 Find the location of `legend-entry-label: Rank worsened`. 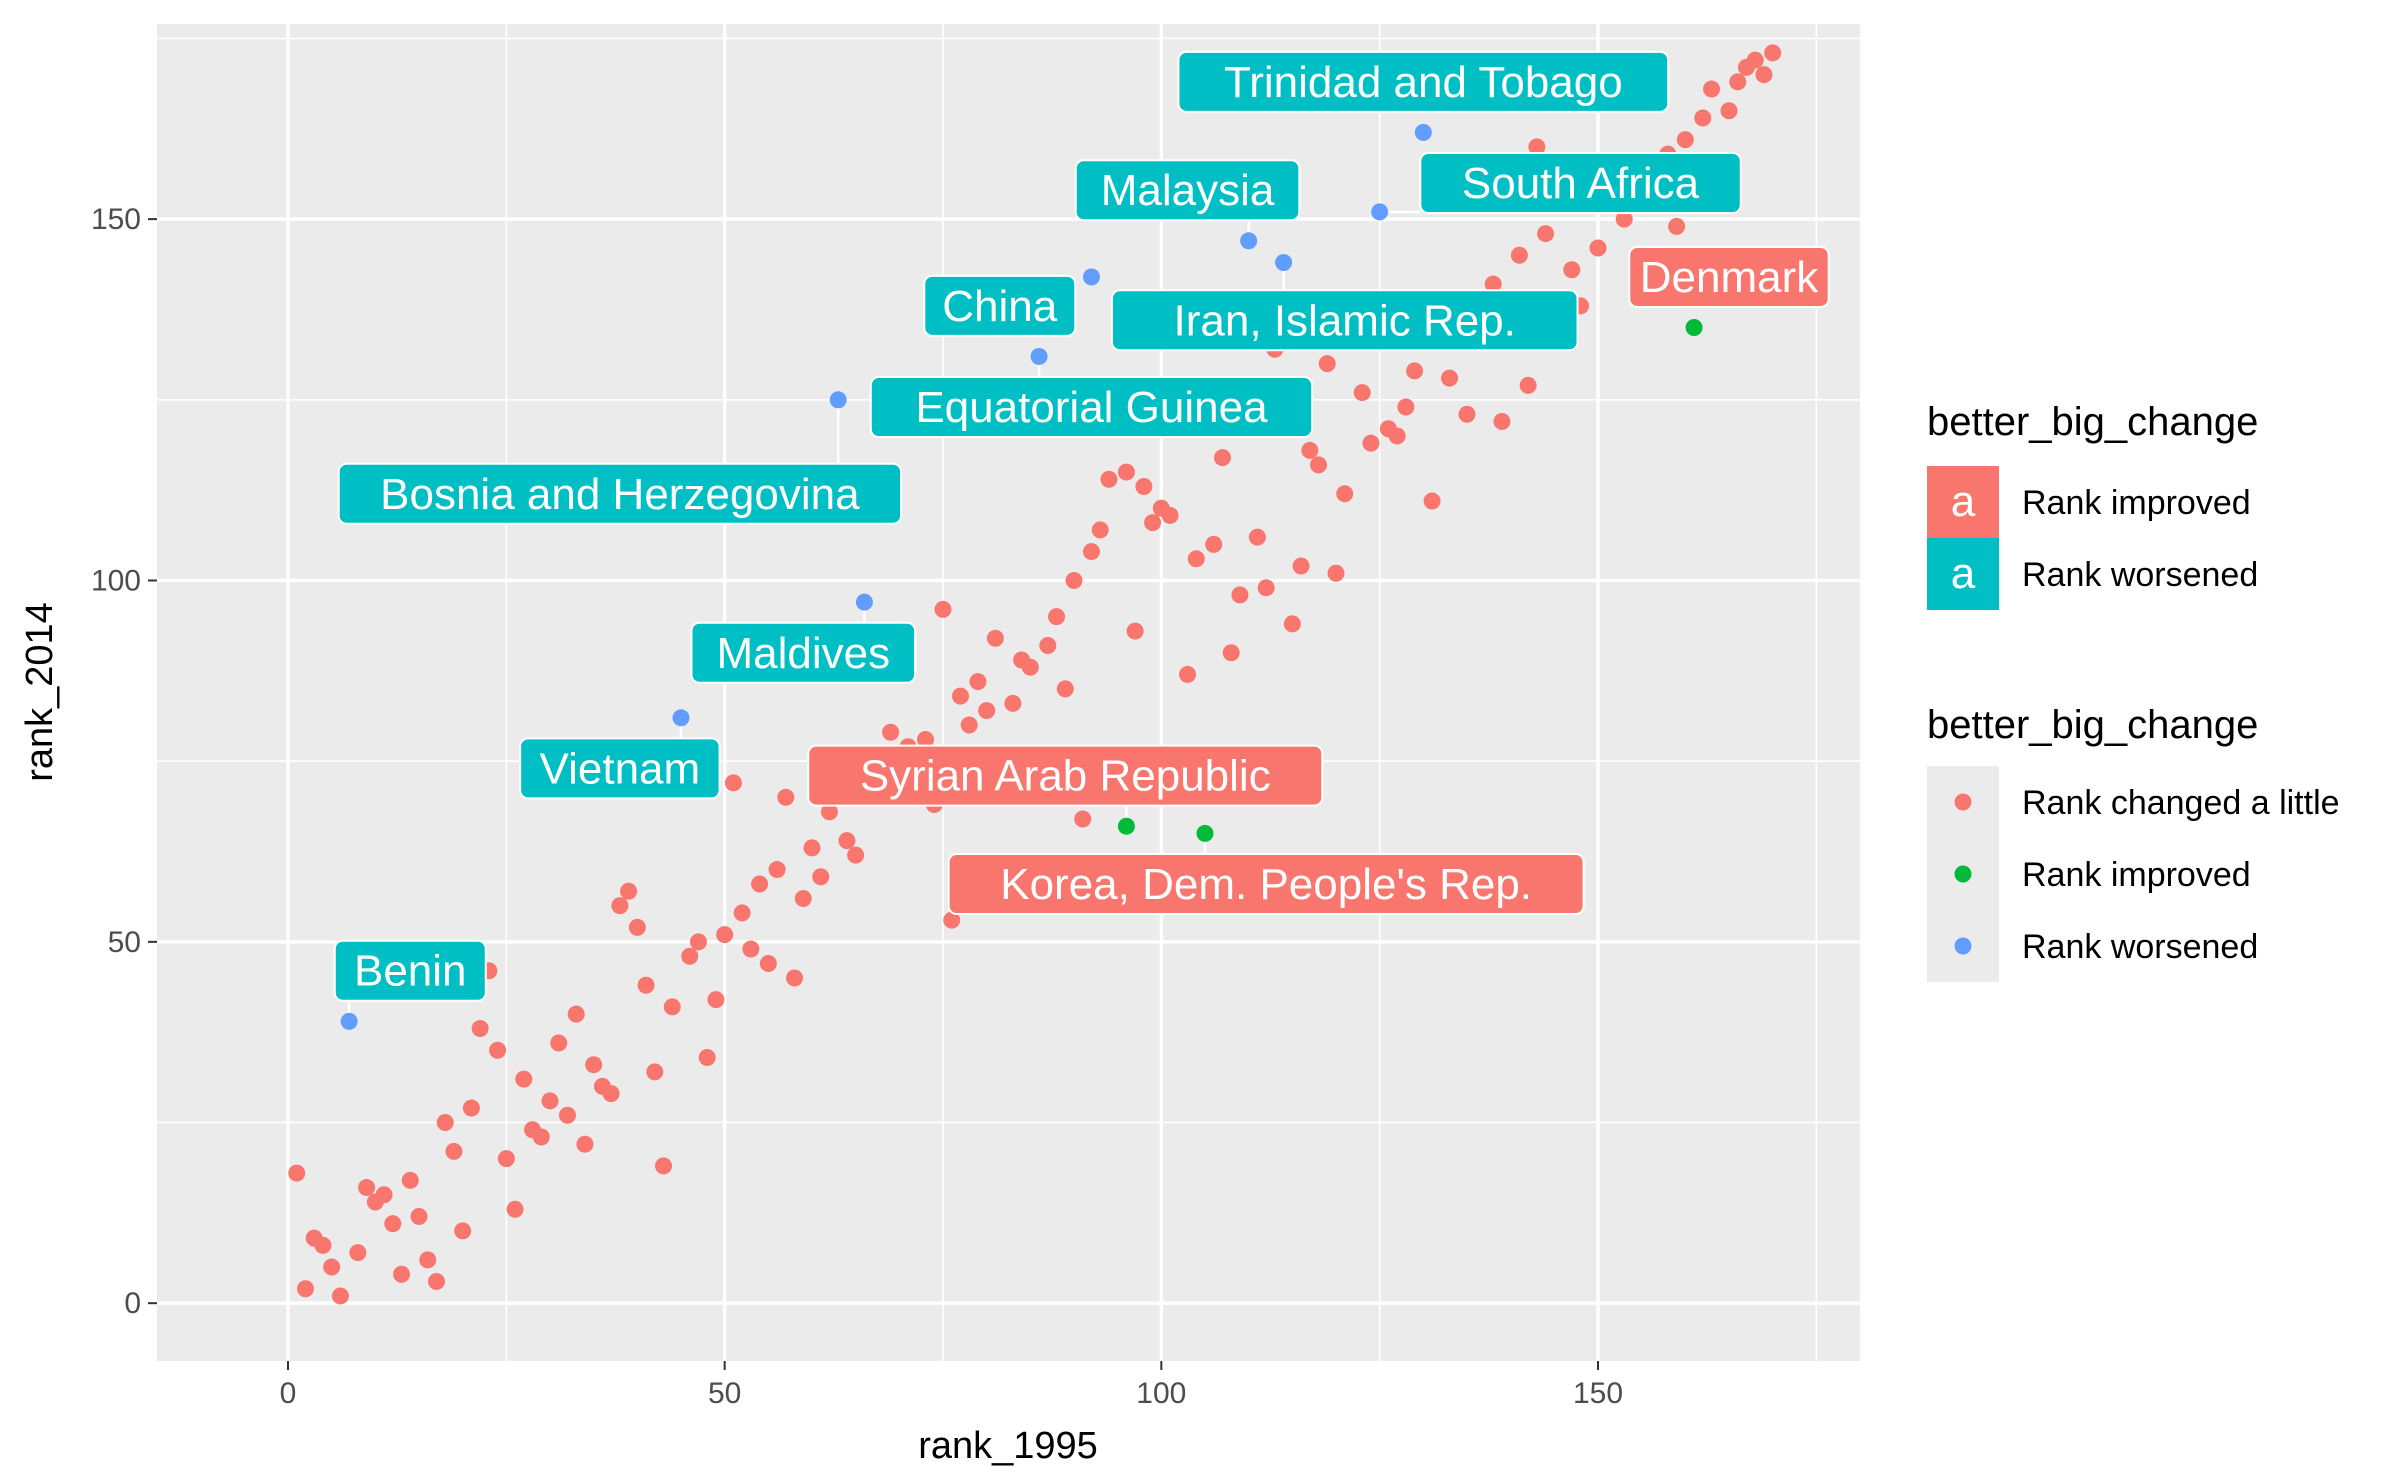

legend-entry-label: Rank worsened is located at coordinates (2140, 947).